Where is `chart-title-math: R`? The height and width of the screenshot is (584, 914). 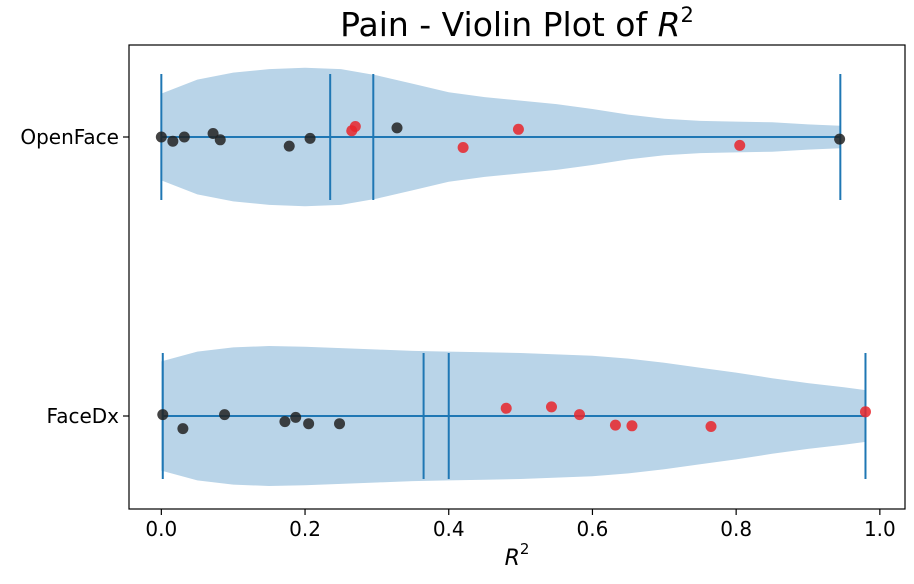
chart-title-math: R is located at coordinates (669, 24).